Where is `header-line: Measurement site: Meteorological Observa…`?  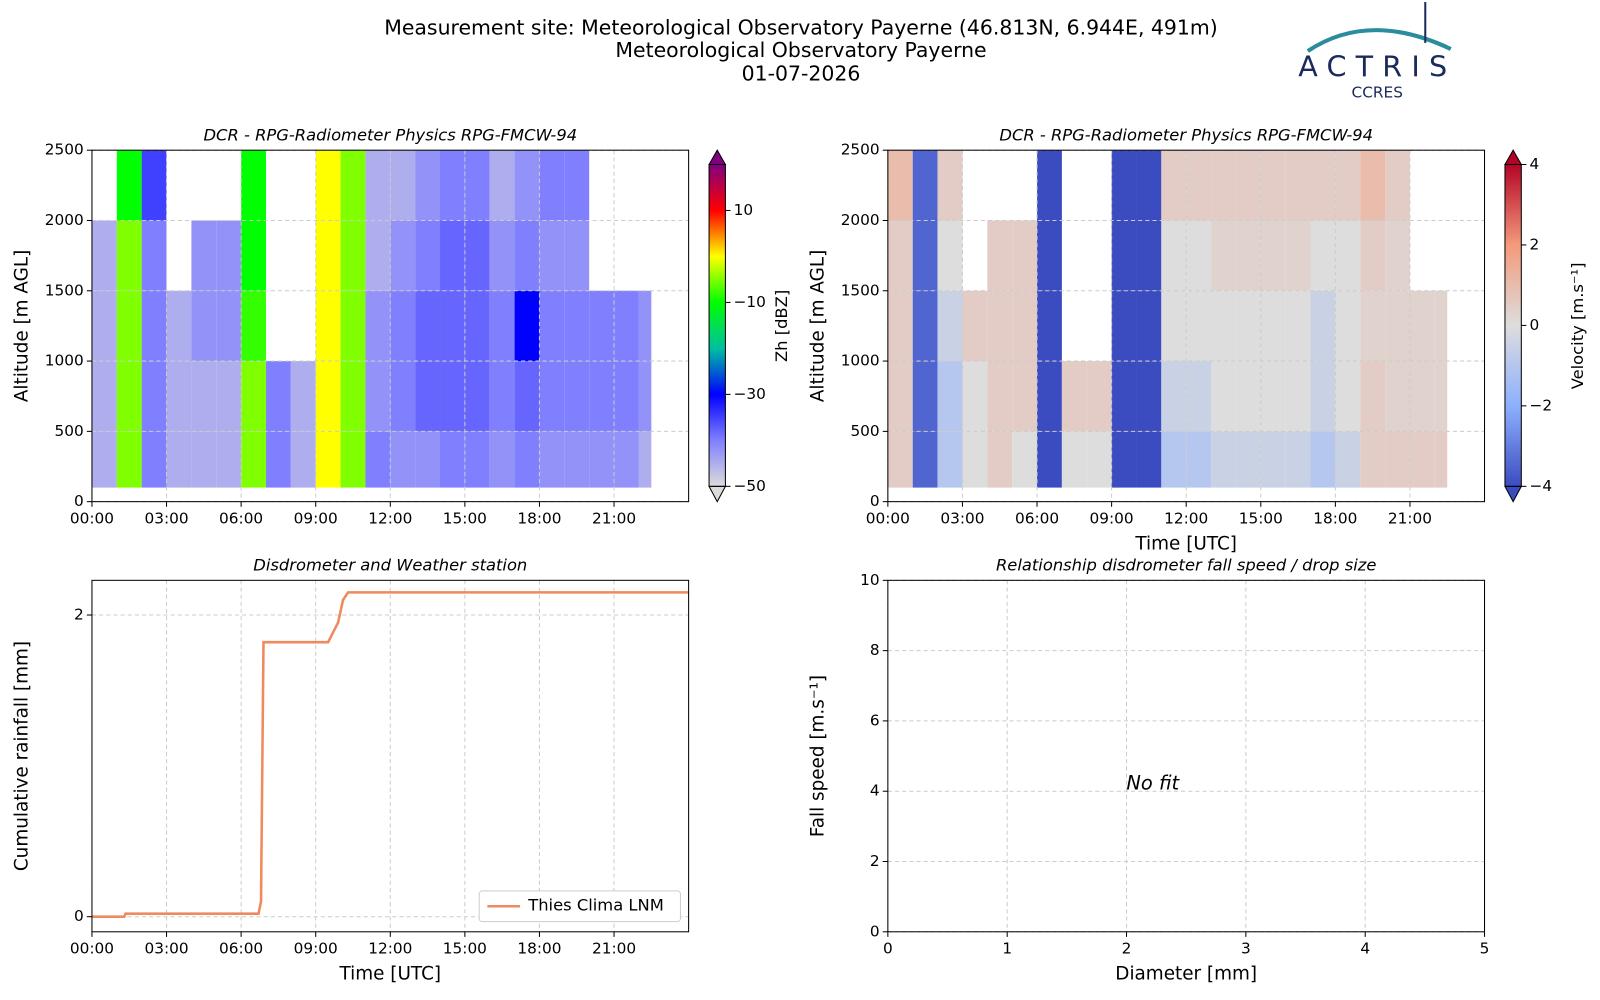 header-line: Measurement site: Meteorological Observa… is located at coordinates (801, 28).